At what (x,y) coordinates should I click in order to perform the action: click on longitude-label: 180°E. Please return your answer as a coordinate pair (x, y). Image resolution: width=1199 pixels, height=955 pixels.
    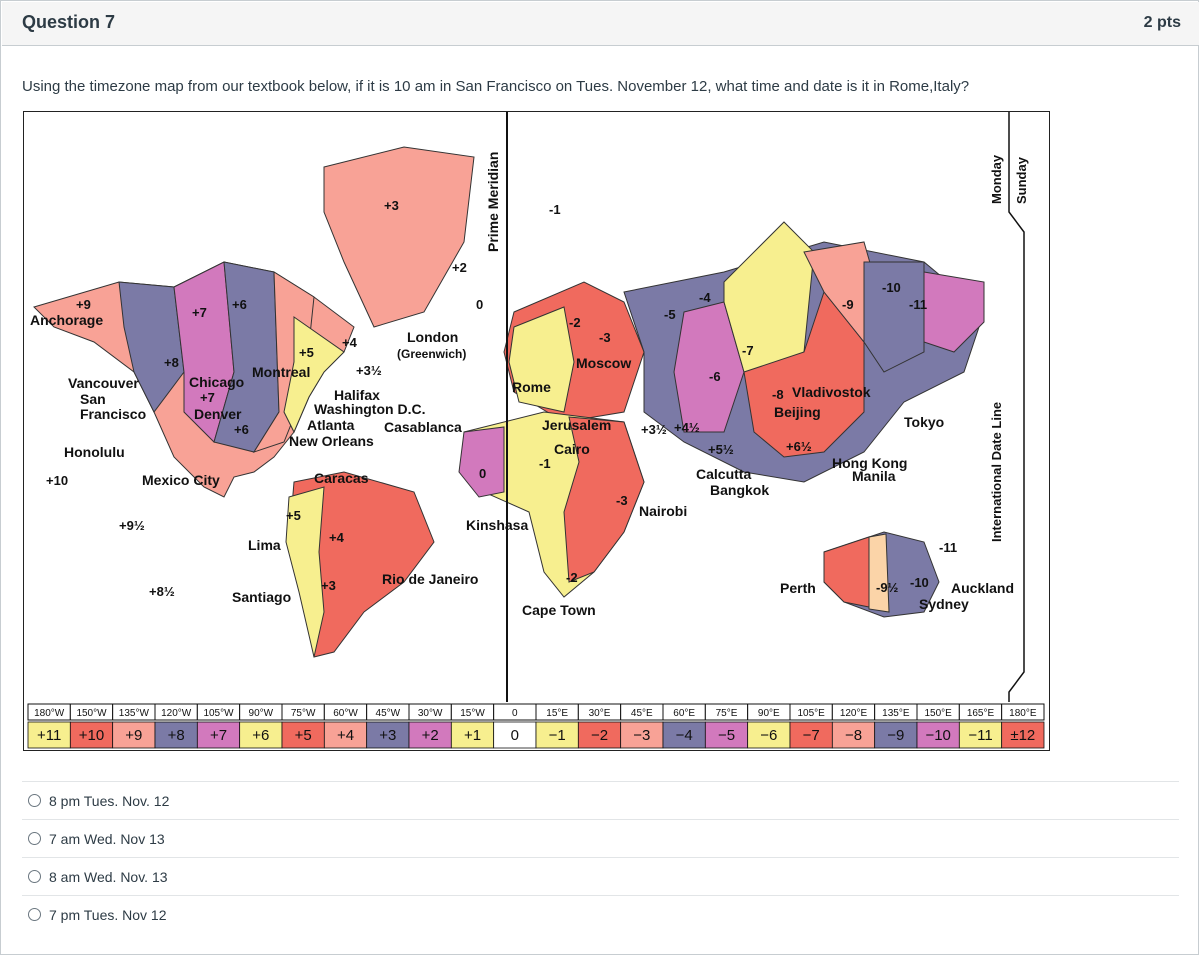
    Looking at the image, I should click on (1023, 713).